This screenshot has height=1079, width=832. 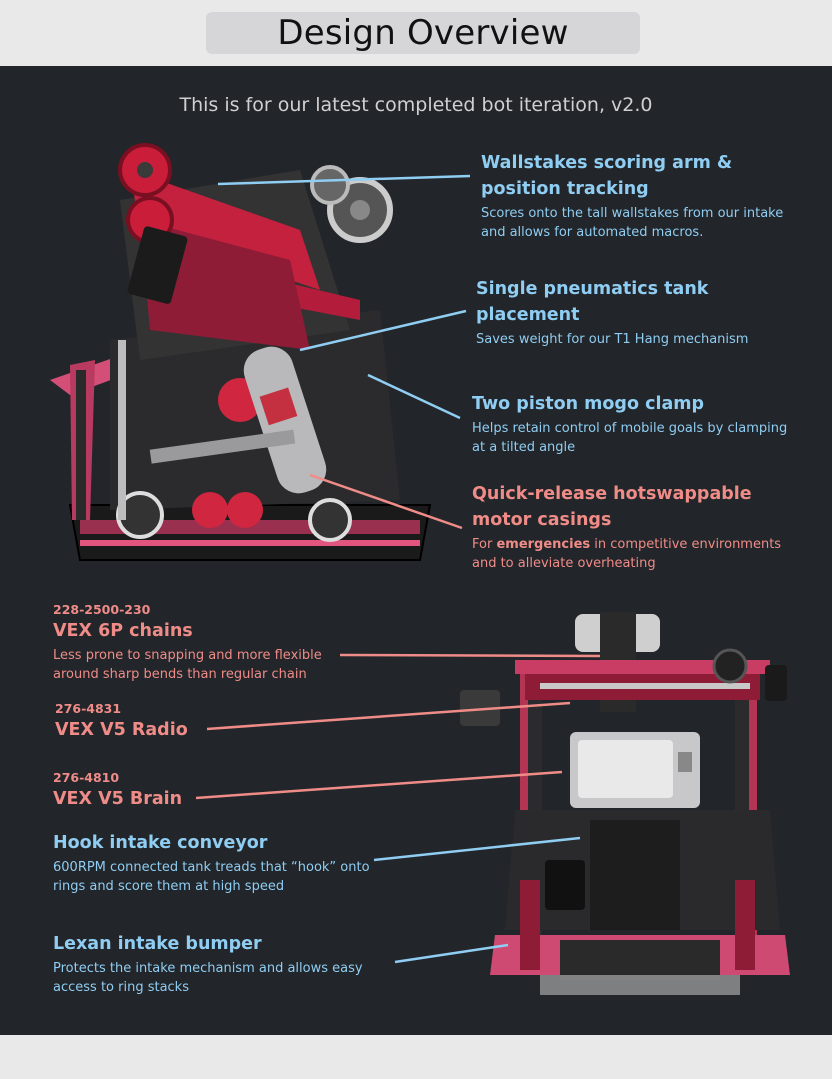 I want to click on annotation-desc: Saves weight for our T1 Hang mechanism, so click(x=612, y=339).